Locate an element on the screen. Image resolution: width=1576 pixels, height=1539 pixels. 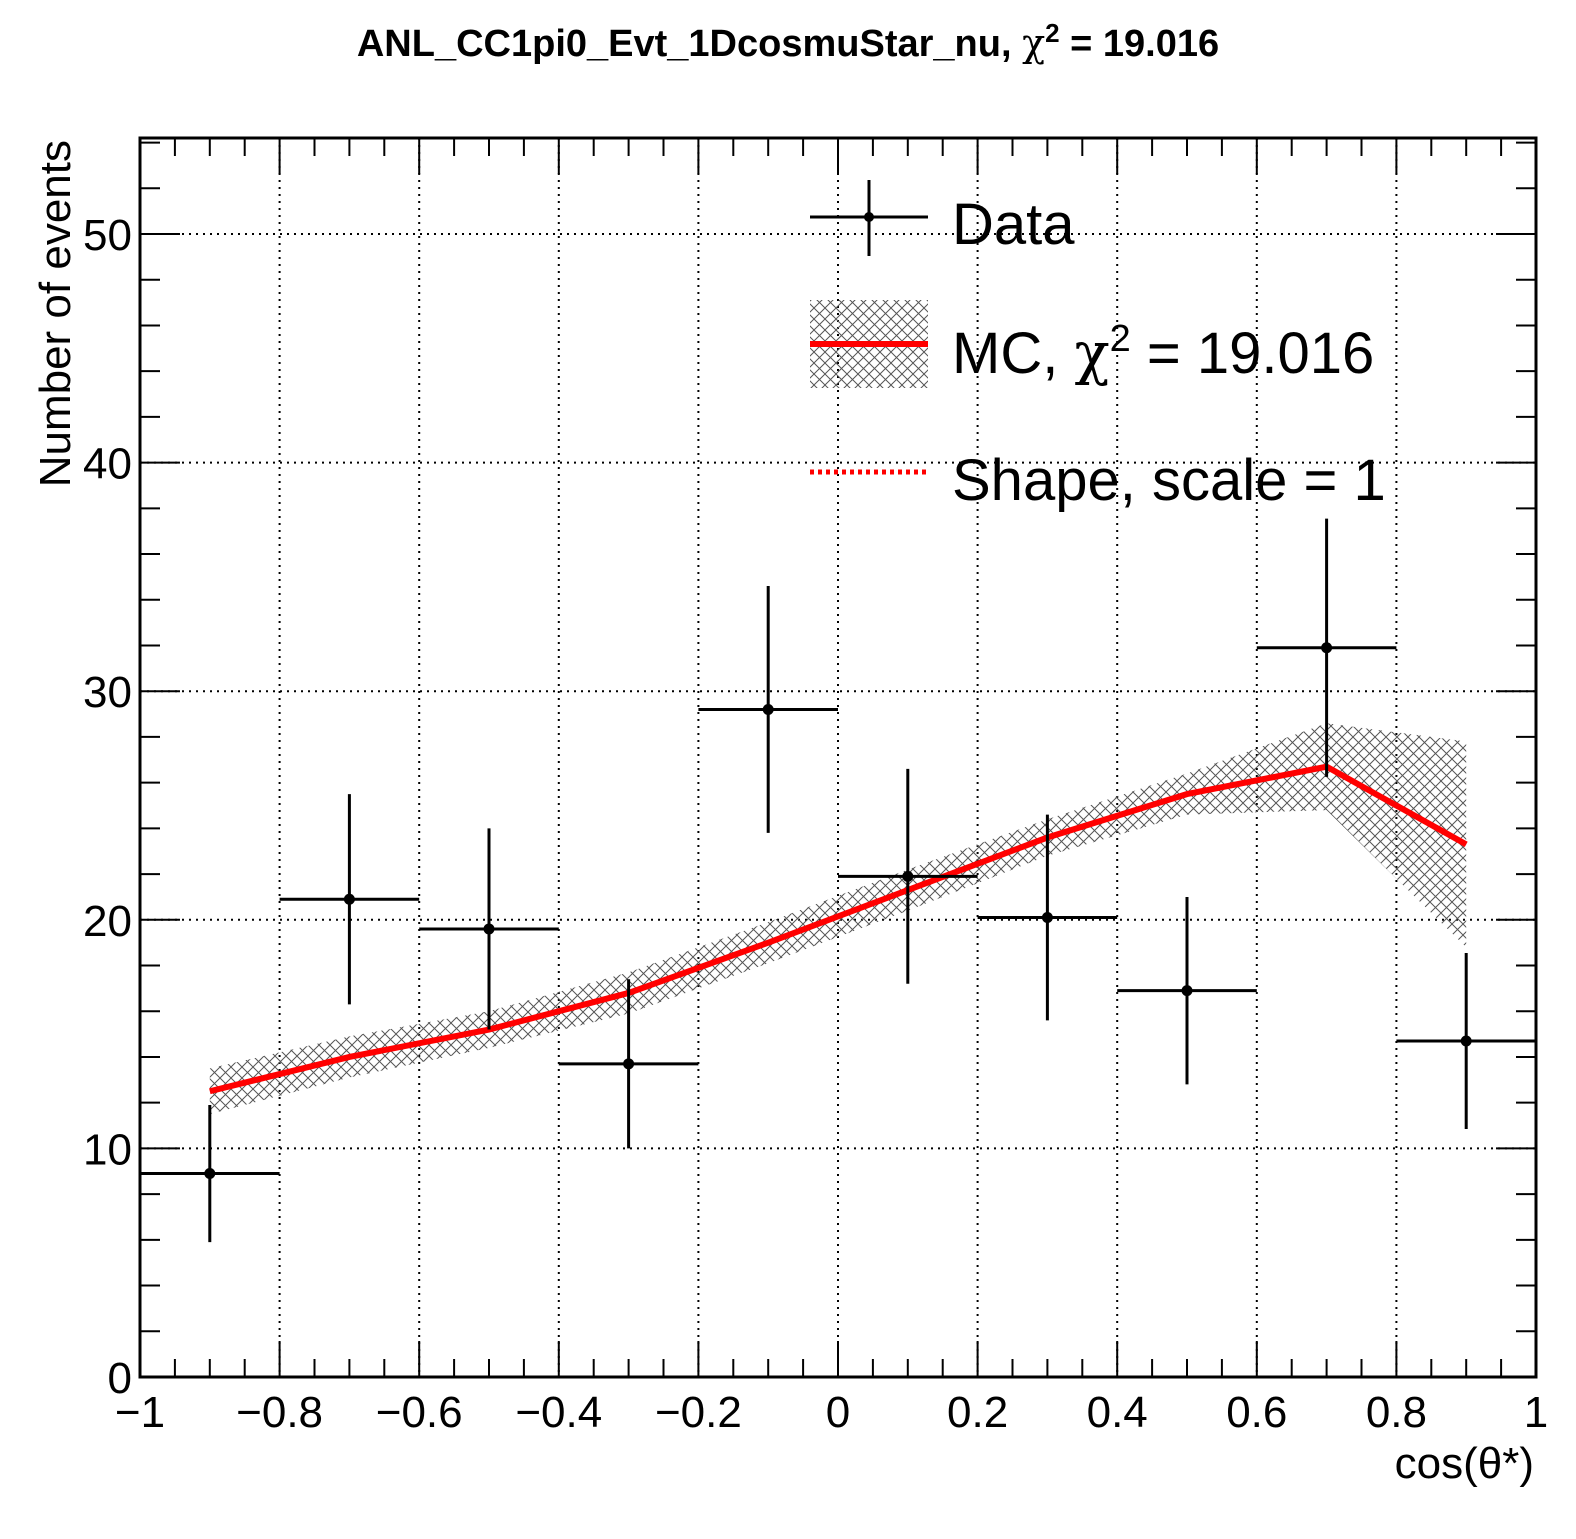
legend-entry-shape: Shape, scale = 1 is located at coordinates (1098, 480).